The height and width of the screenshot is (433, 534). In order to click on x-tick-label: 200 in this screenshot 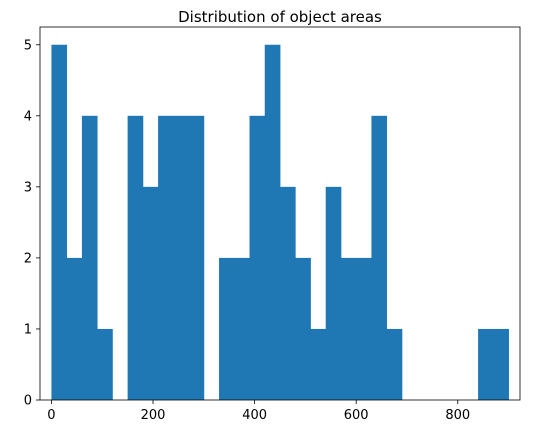, I will do `click(153, 415)`.